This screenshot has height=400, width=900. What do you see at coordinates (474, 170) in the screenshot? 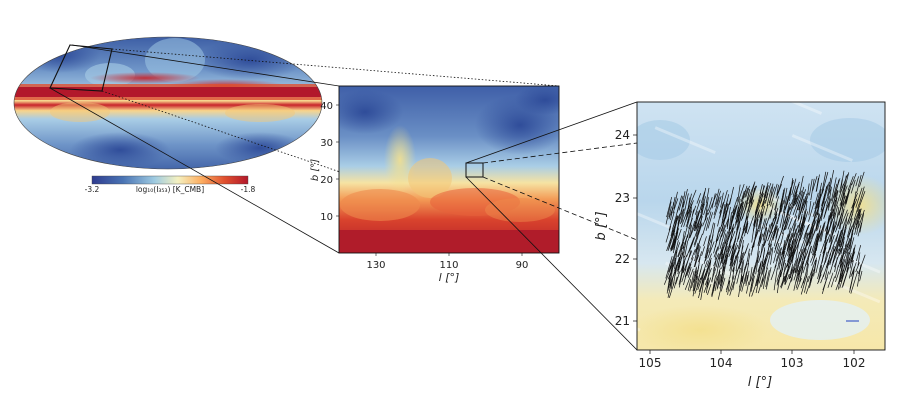
I see `middle-selection-box` at bounding box center [474, 170].